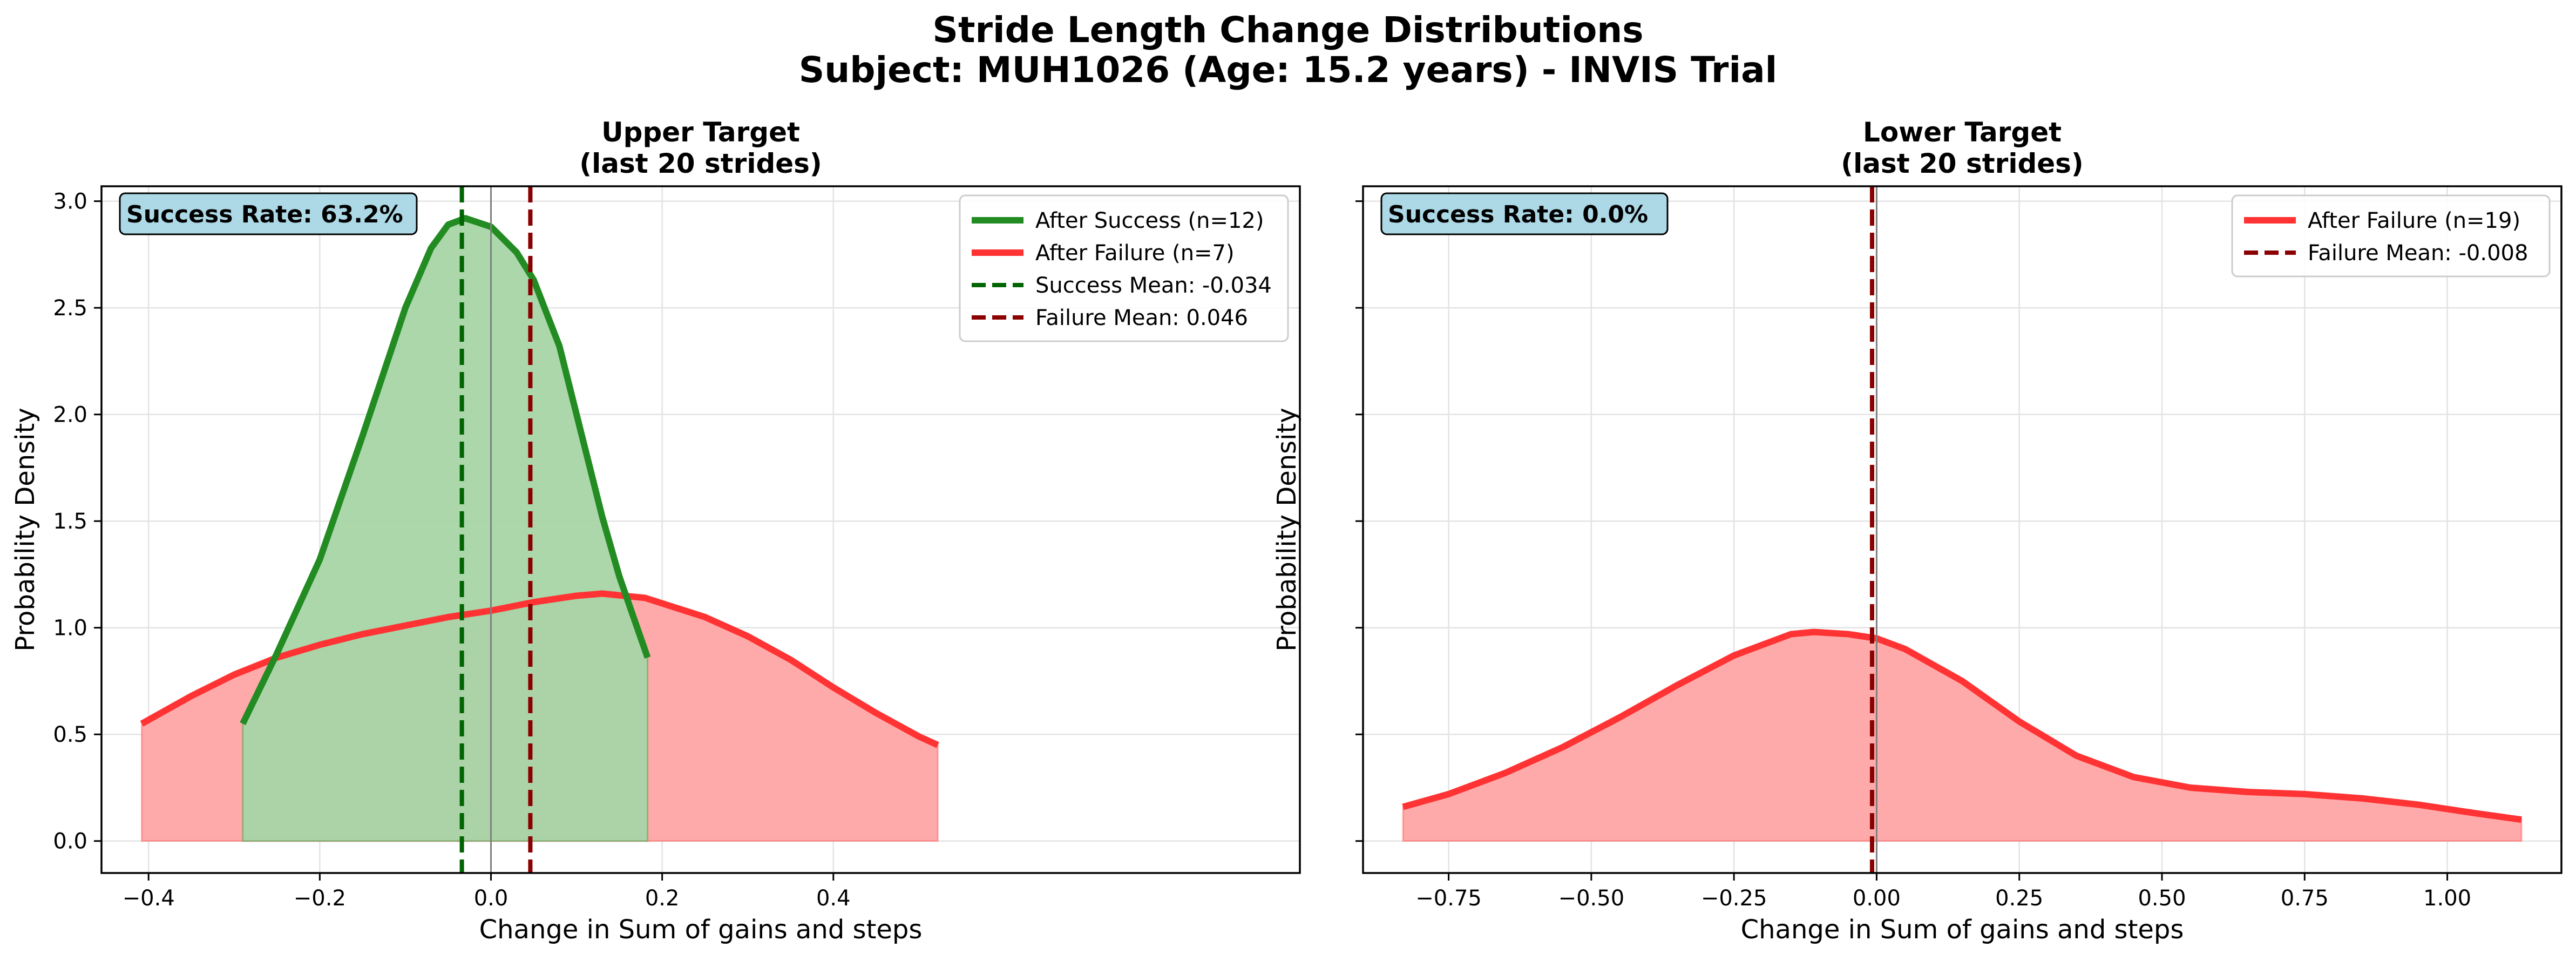  I want to click on upper-series-1-area, so click(445, 529).